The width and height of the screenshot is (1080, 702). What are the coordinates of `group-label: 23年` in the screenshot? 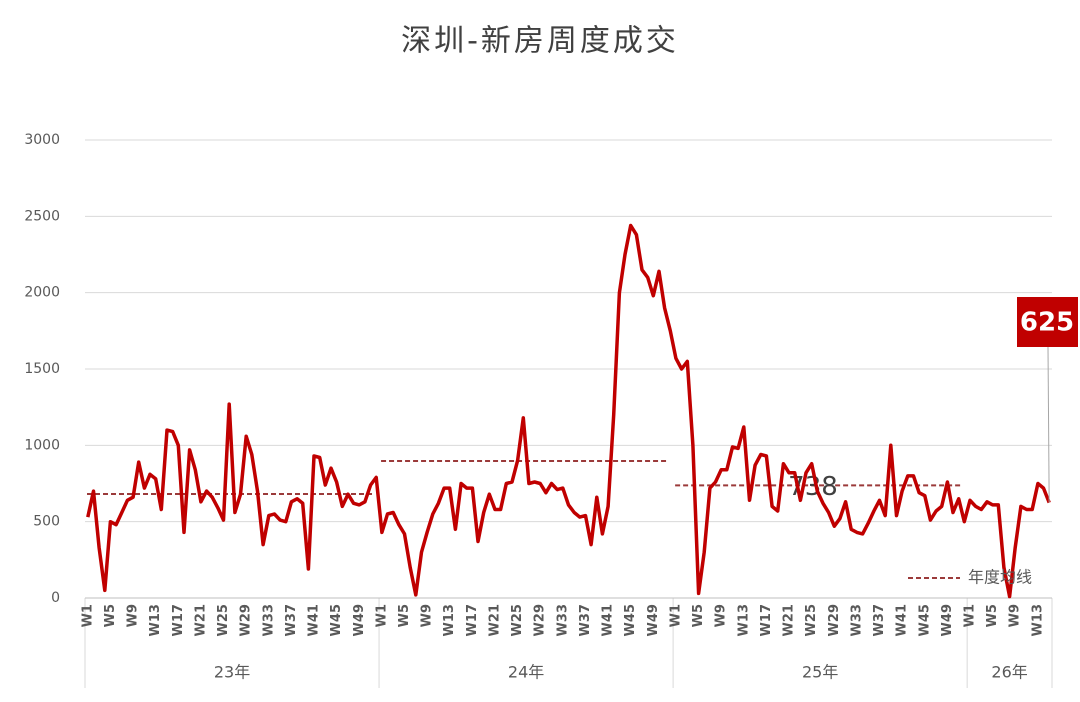 It's located at (232, 672).